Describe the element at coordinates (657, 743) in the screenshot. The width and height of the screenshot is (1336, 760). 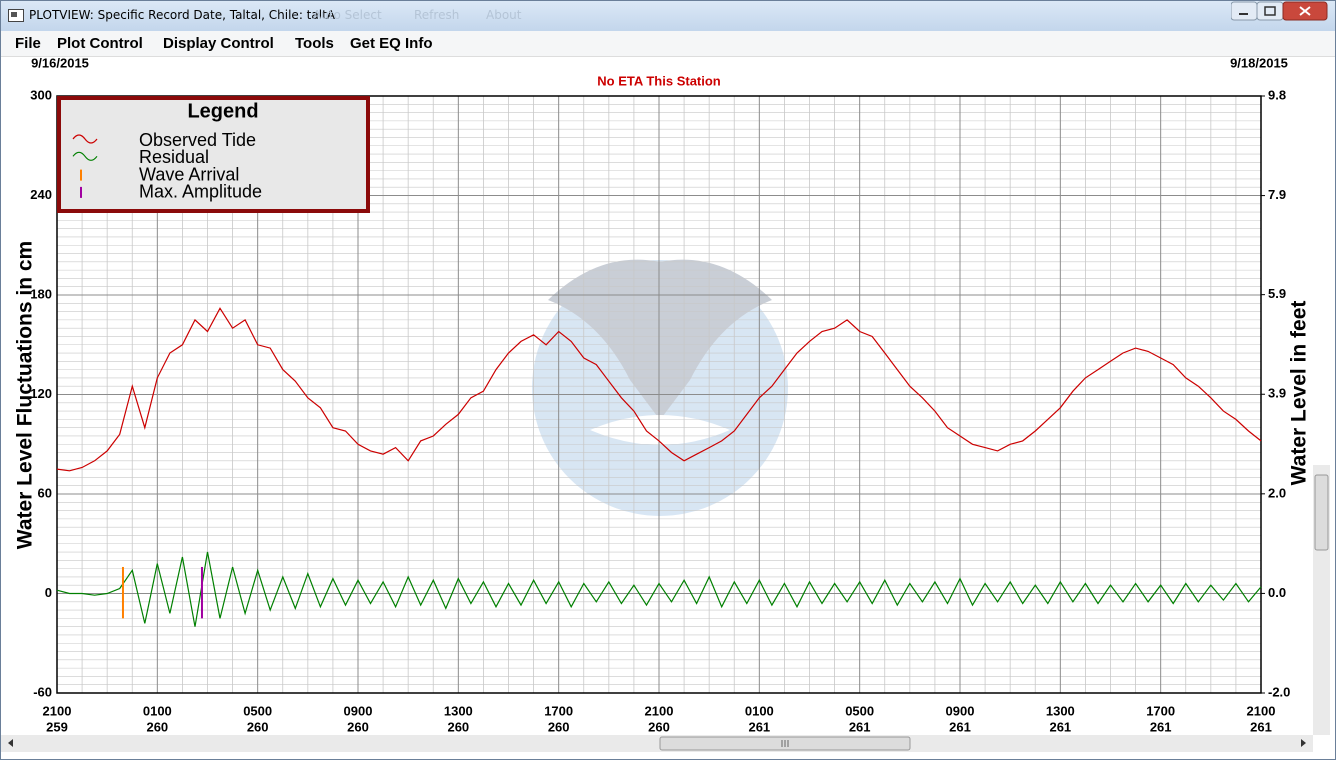
I see `h-scrollbar` at that location.